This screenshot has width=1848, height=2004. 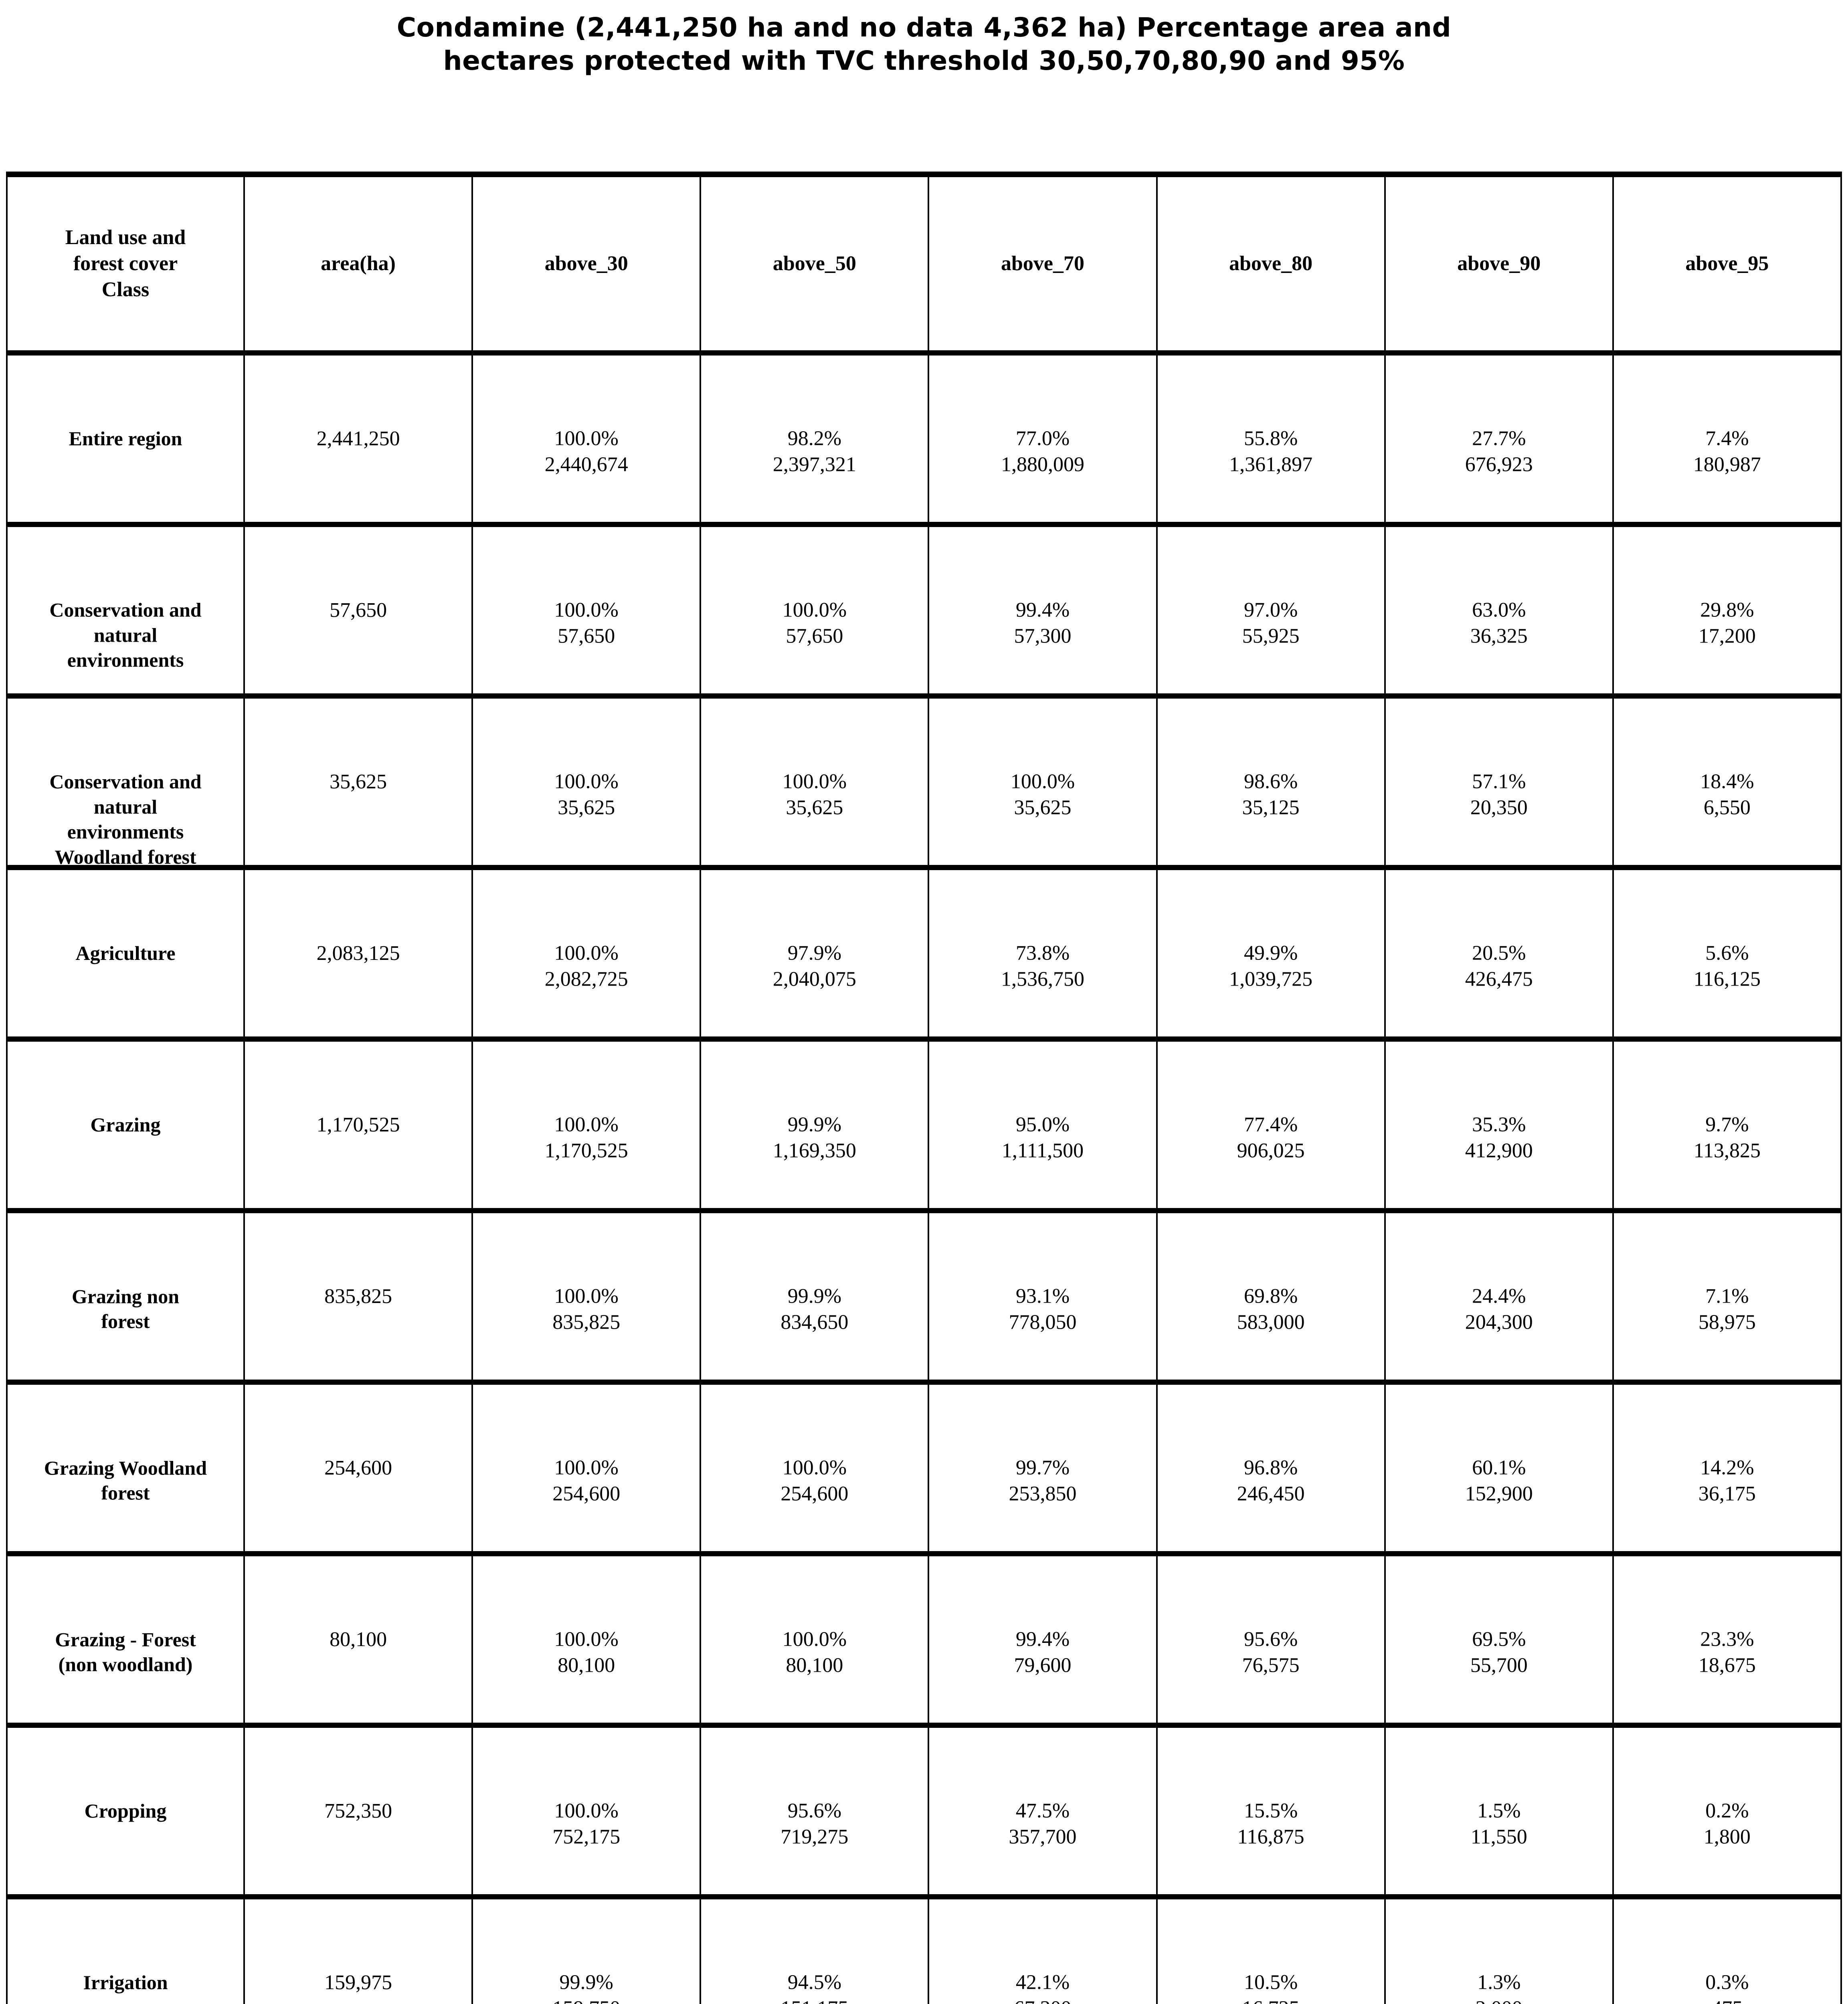 I want to click on value-cell: 7.4% 180,987, so click(x=1726, y=439).